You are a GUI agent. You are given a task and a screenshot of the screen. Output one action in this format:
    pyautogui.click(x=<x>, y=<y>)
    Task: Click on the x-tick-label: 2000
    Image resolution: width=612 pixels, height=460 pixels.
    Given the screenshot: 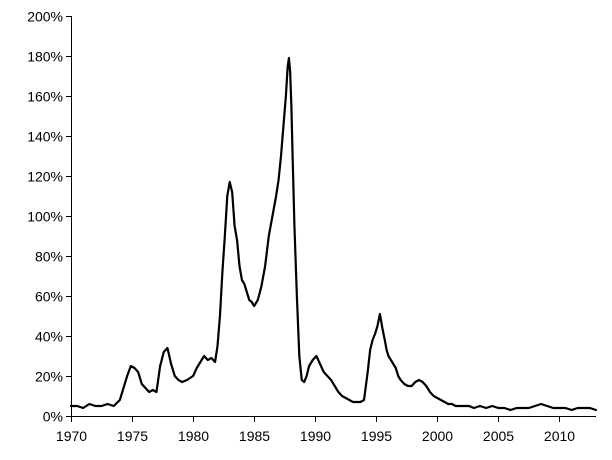 What is the action you would take?
    pyautogui.click(x=437, y=436)
    